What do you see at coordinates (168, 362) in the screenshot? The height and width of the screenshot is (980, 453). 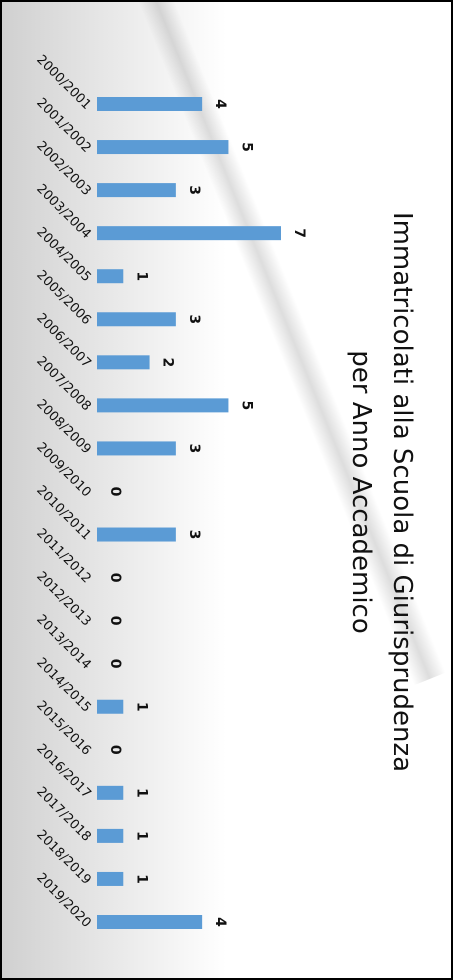 I see `value-label: 2` at bounding box center [168, 362].